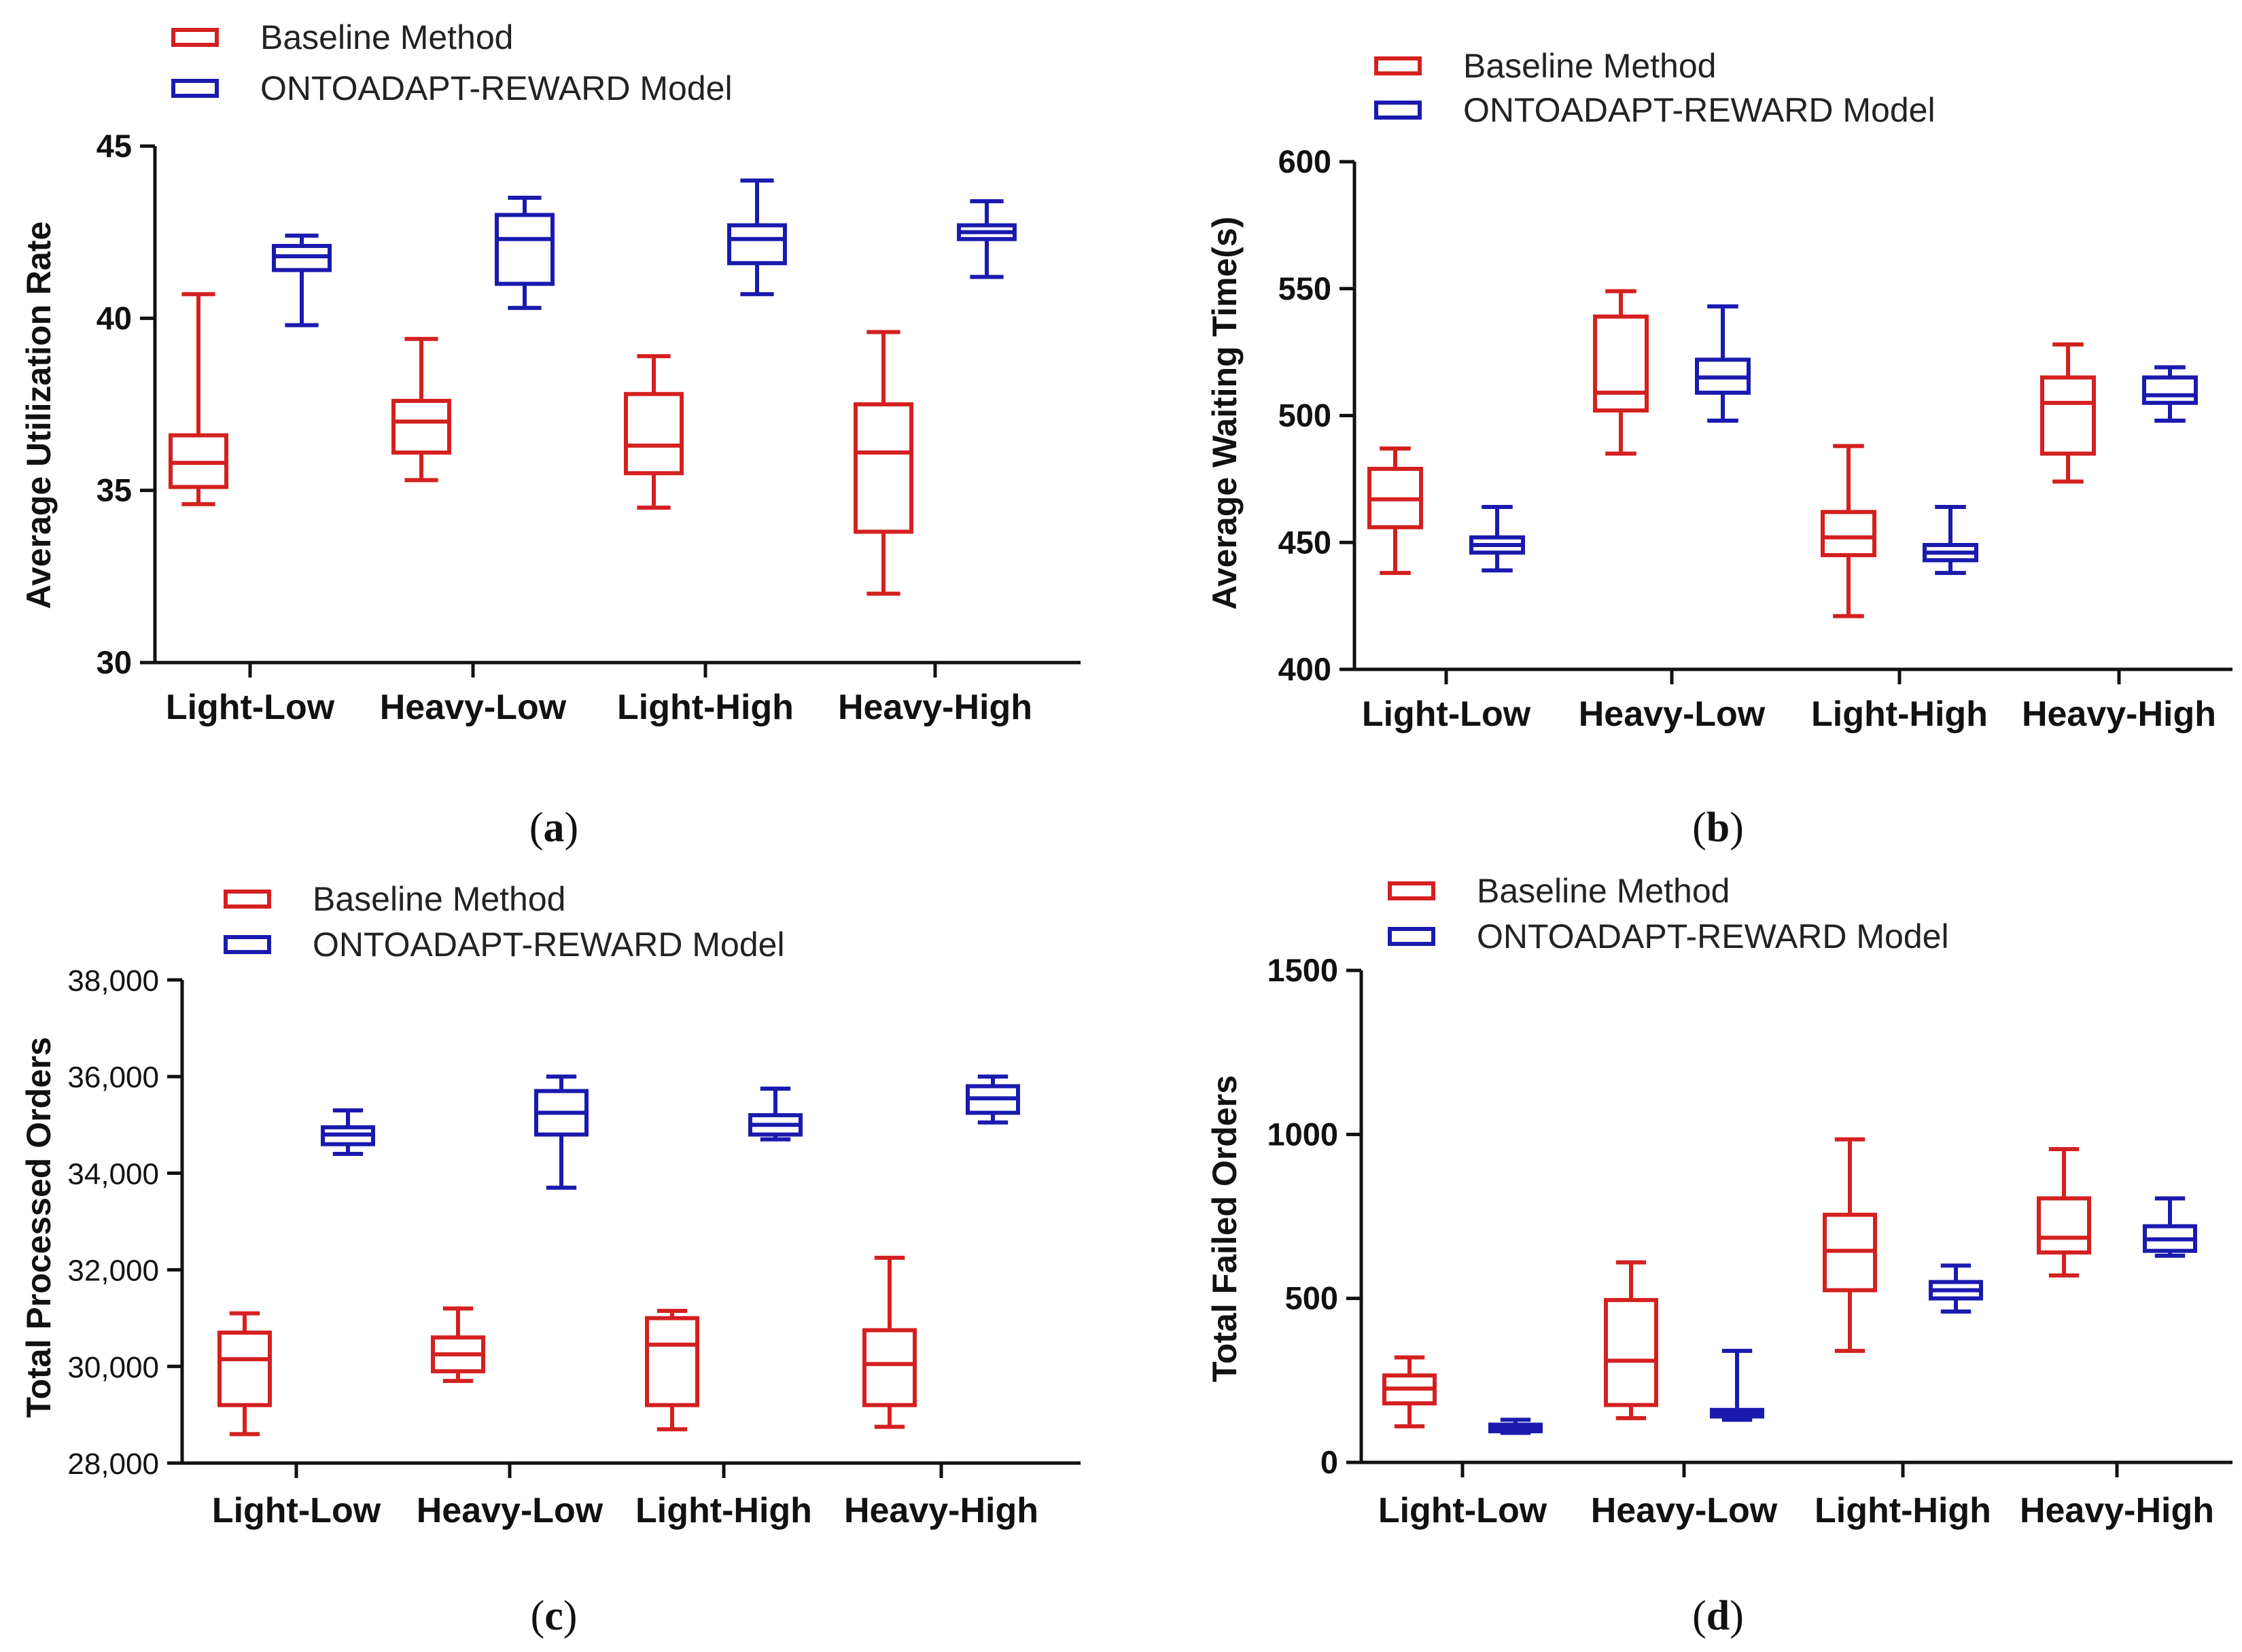  I want to click on y-tick-label: 38,000, so click(113, 981).